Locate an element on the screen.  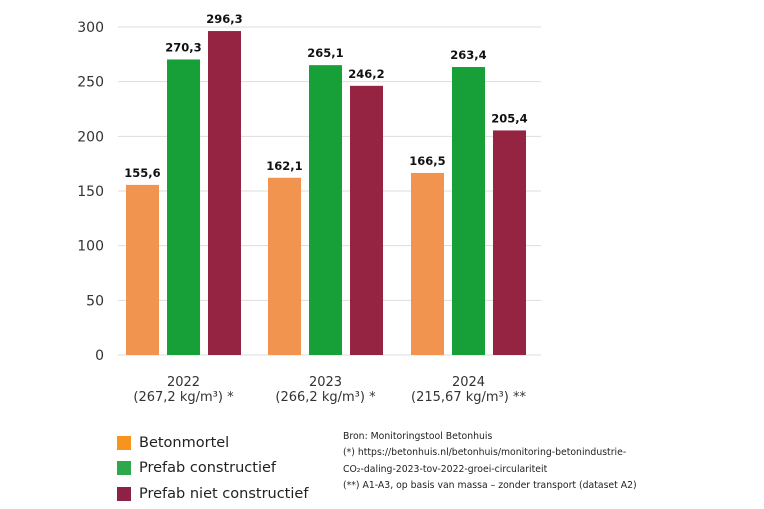
y-tick-label: 50 is located at coordinates (95, 301).